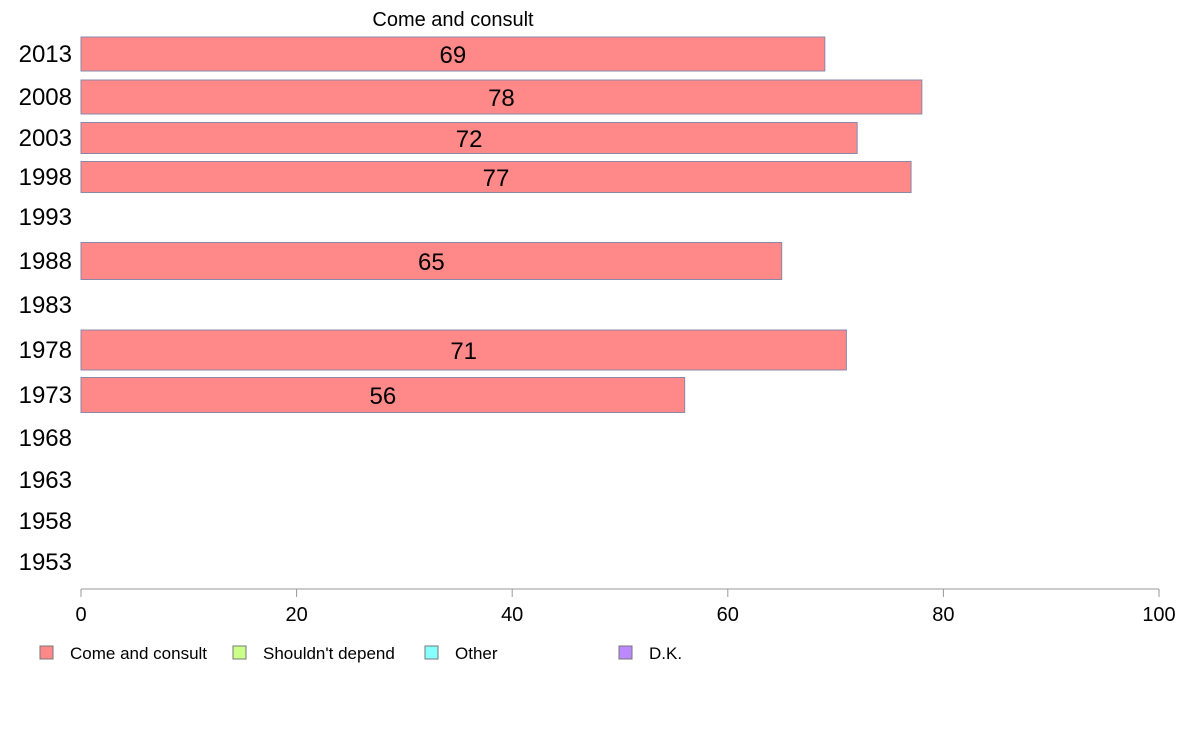  I want to click on x-tick-label: 60, so click(728, 615).